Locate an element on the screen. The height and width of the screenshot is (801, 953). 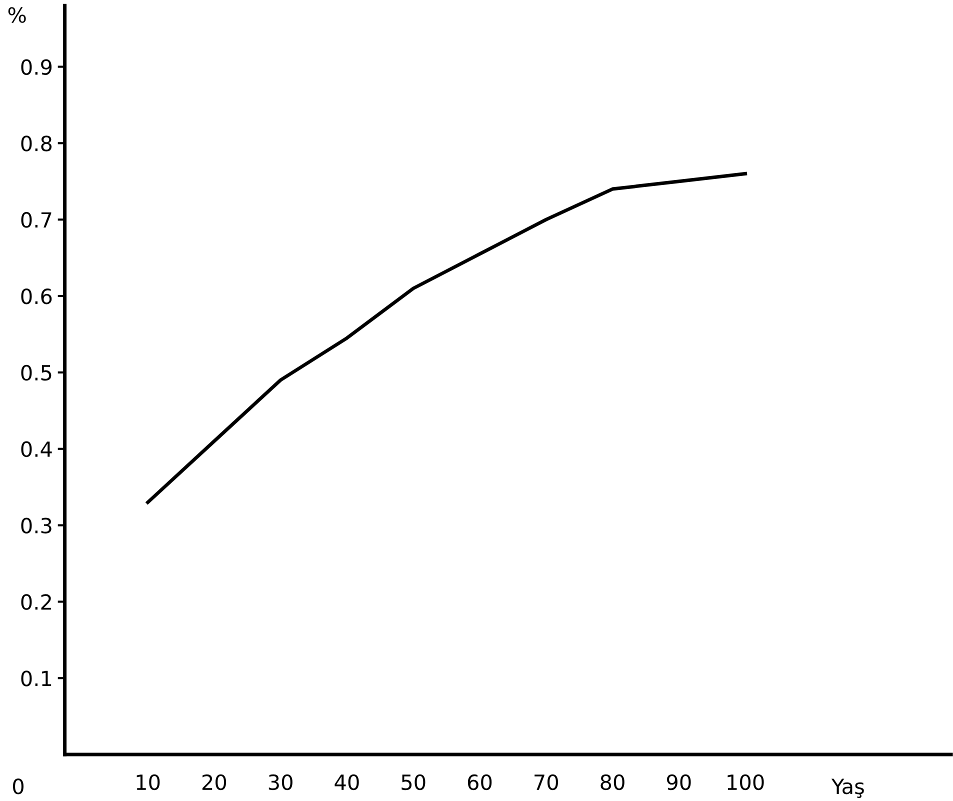
x-tick-label: 30 is located at coordinates (280, 782).